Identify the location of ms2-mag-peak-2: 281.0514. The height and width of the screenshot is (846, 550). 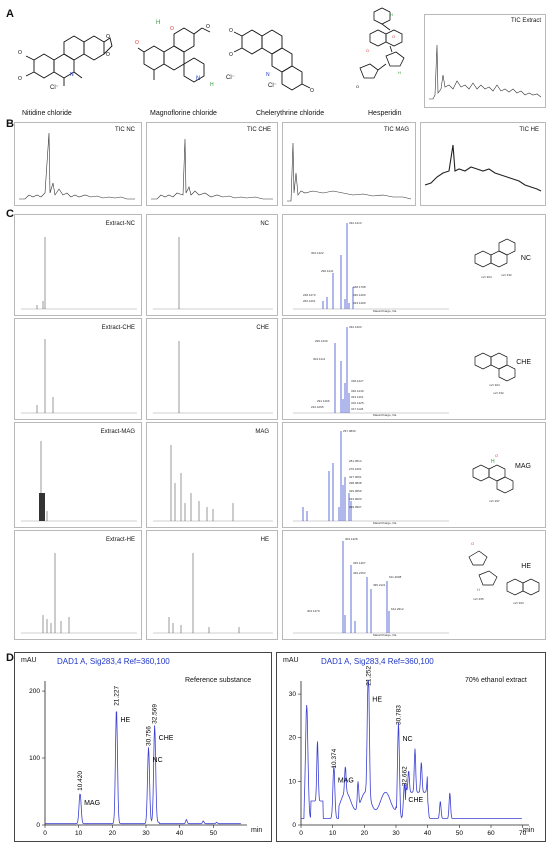
(355, 461).